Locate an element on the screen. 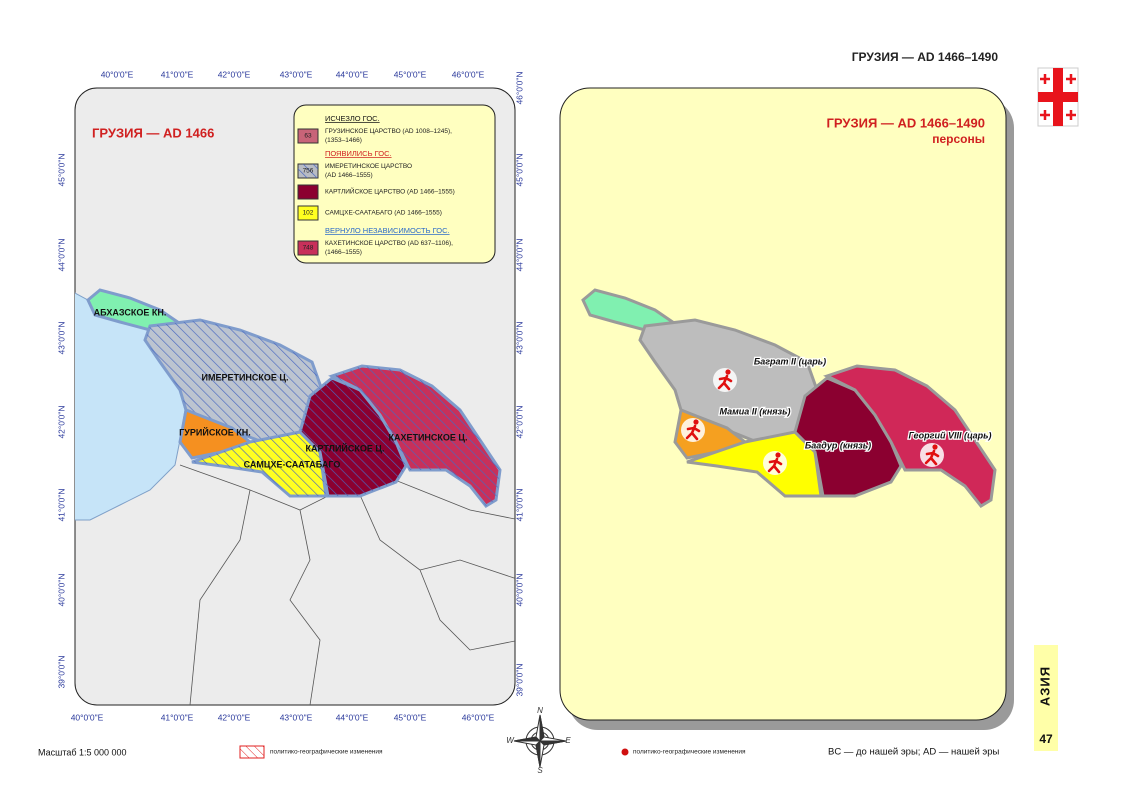  legend-heading: ВЕРНУЛО НЕЗАВИСИМОСТЬ ГОС. is located at coordinates (387, 230).